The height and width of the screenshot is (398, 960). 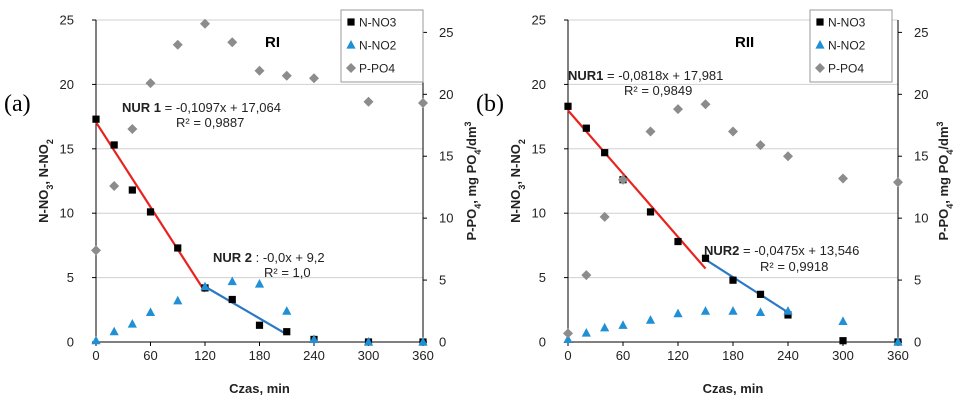 I want to click on trendline-nur1, so click(x=637, y=189).